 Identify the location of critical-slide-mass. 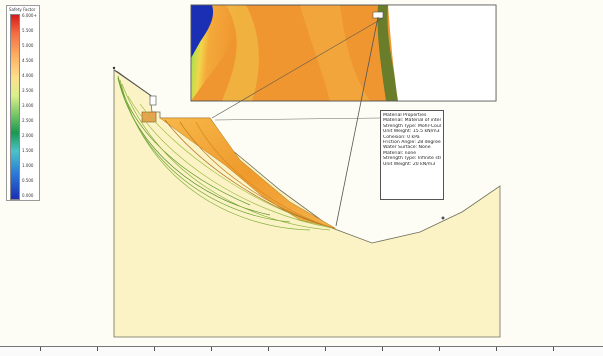
(247, 173).